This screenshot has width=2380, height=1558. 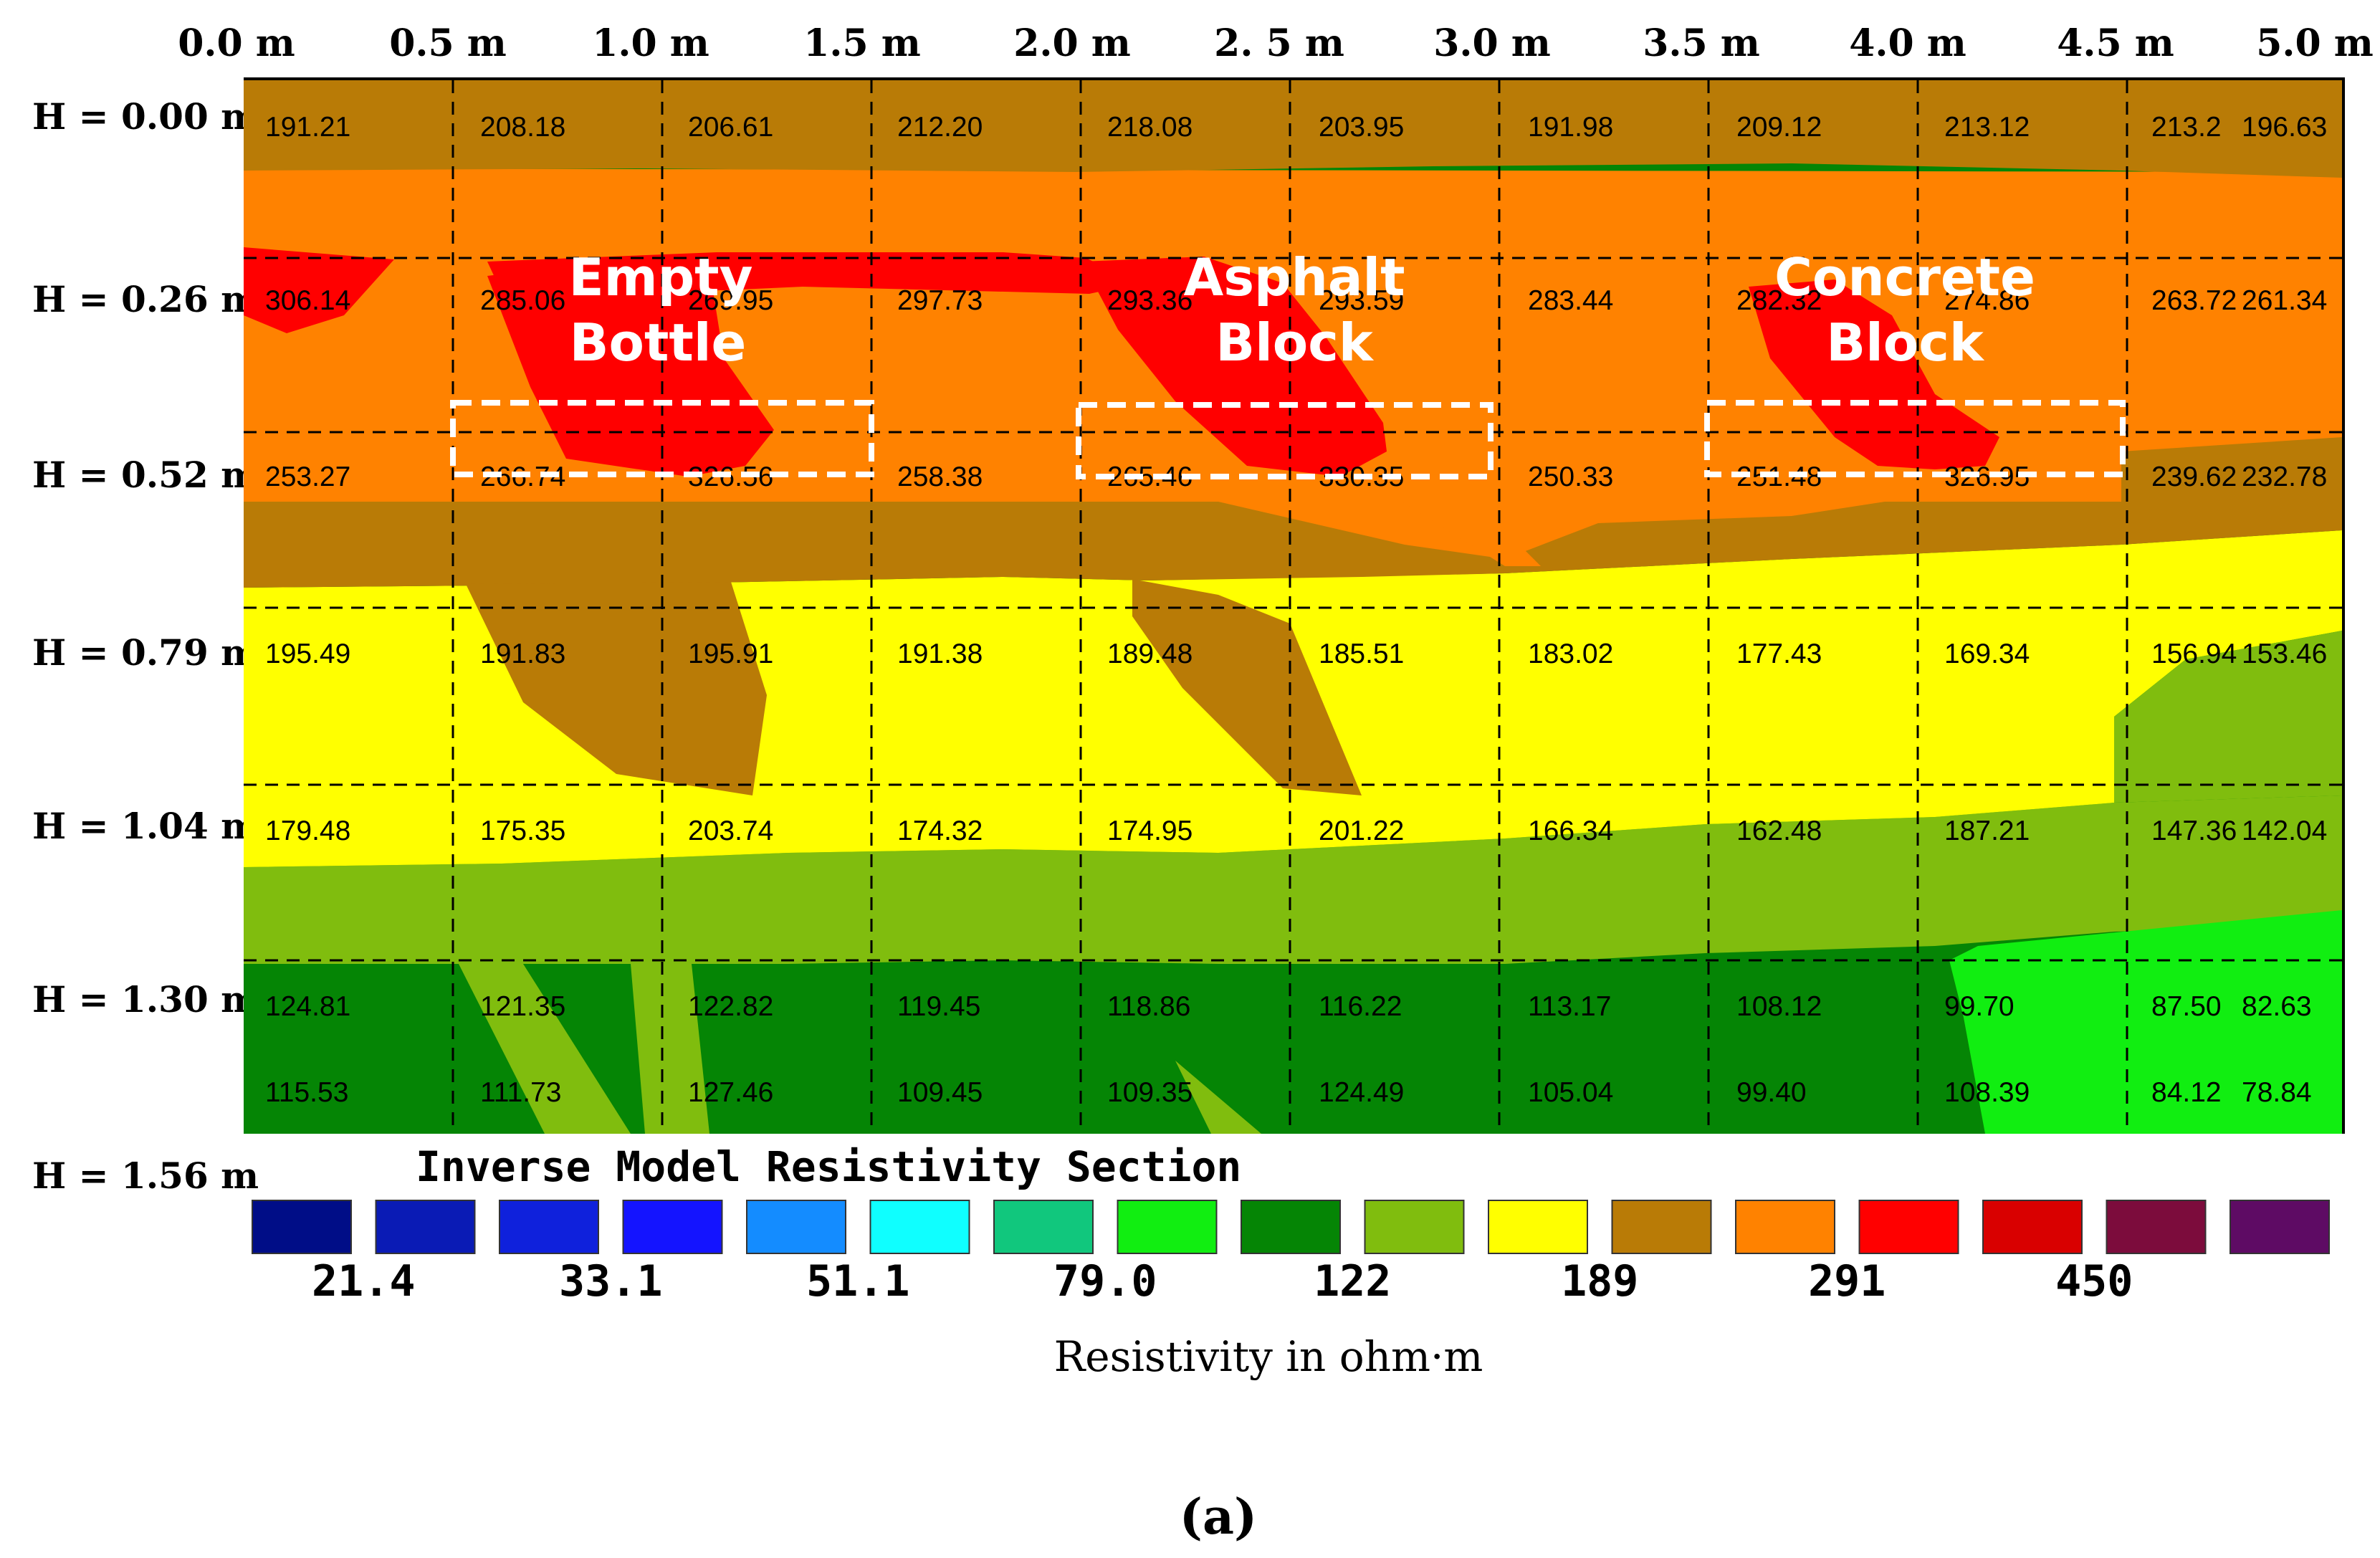 I want to click on zone-red-asphalt, so click(x=1234, y=367).